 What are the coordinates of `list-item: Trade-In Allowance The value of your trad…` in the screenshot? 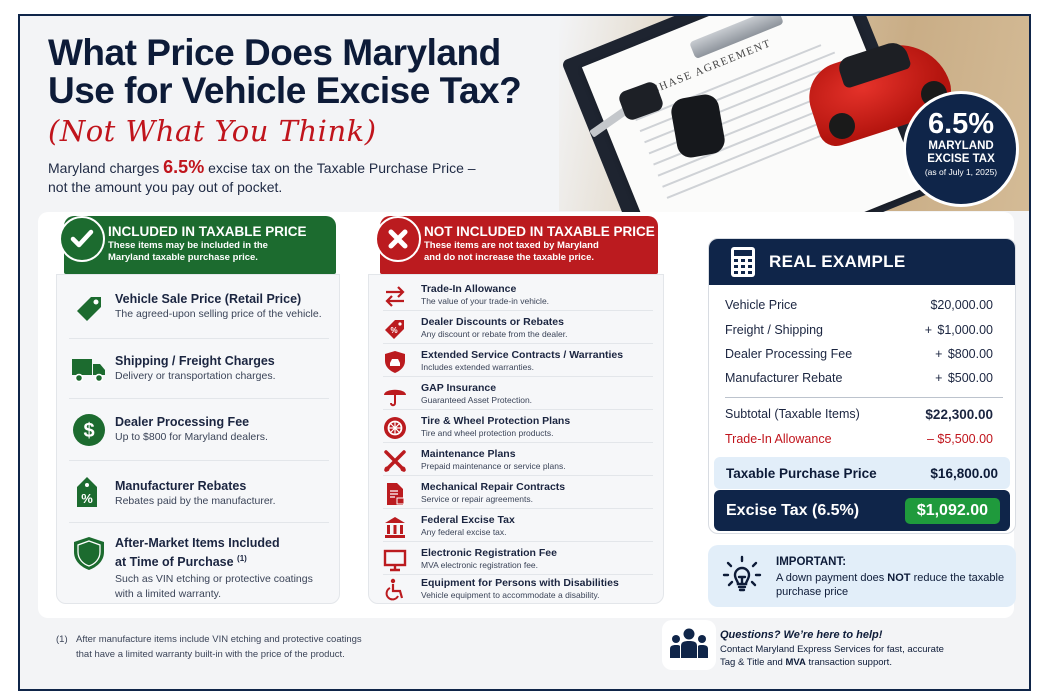 It's located at (518, 295).